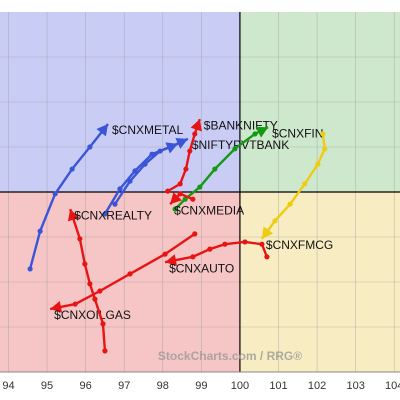 The width and height of the screenshot is (400, 400). I want to click on x-tick-label: 103, so click(355, 386).